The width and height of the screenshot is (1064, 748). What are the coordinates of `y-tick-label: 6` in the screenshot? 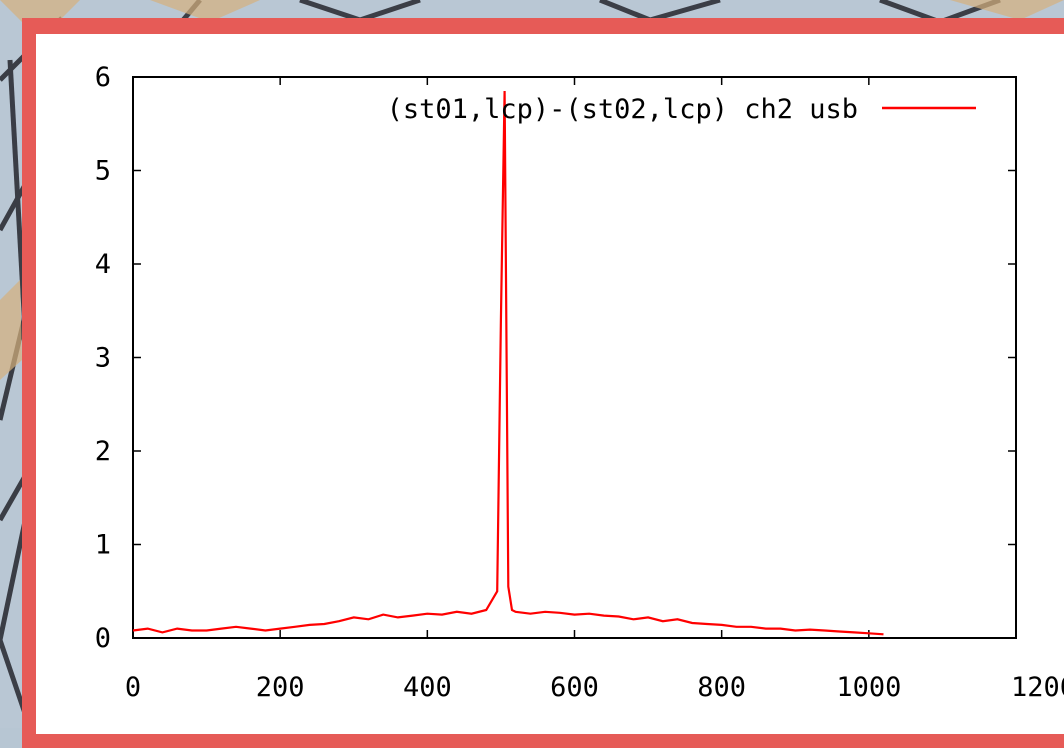 It's located at (103, 77).